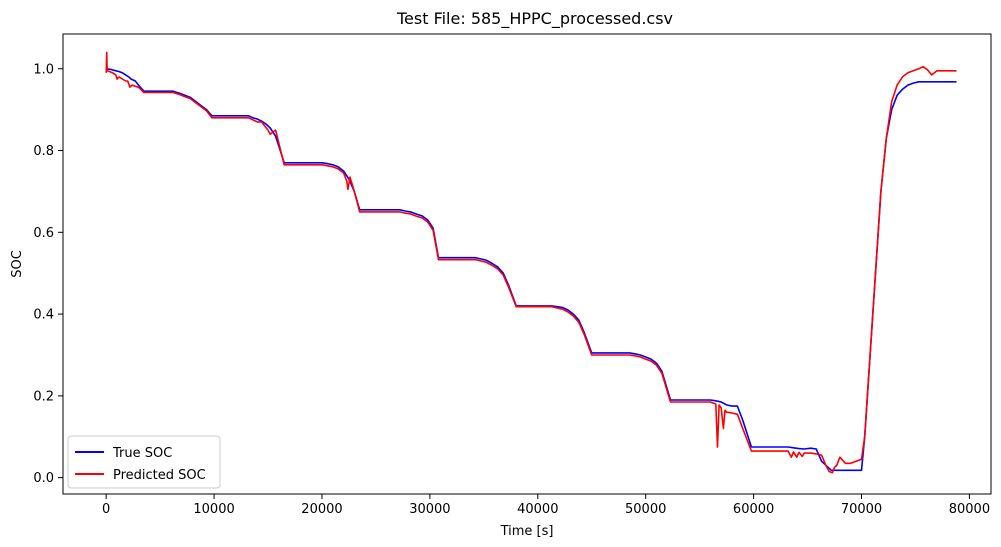  What do you see at coordinates (429, 509) in the screenshot?
I see `x-tick-label: 30000` at bounding box center [429, 509].